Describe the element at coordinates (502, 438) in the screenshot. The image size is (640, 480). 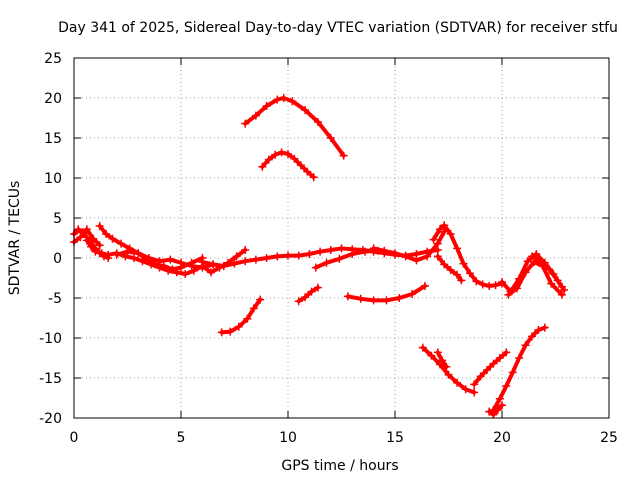
I see `x-tick-label: 20` at that location.